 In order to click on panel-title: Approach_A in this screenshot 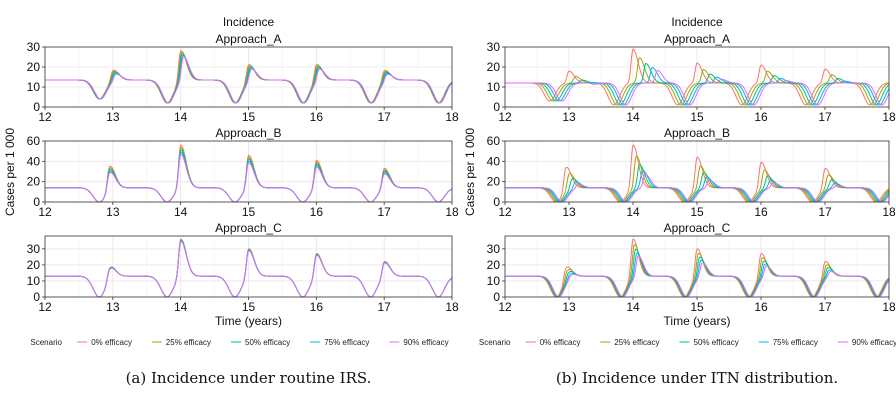, I will do `click(248, 39)`.